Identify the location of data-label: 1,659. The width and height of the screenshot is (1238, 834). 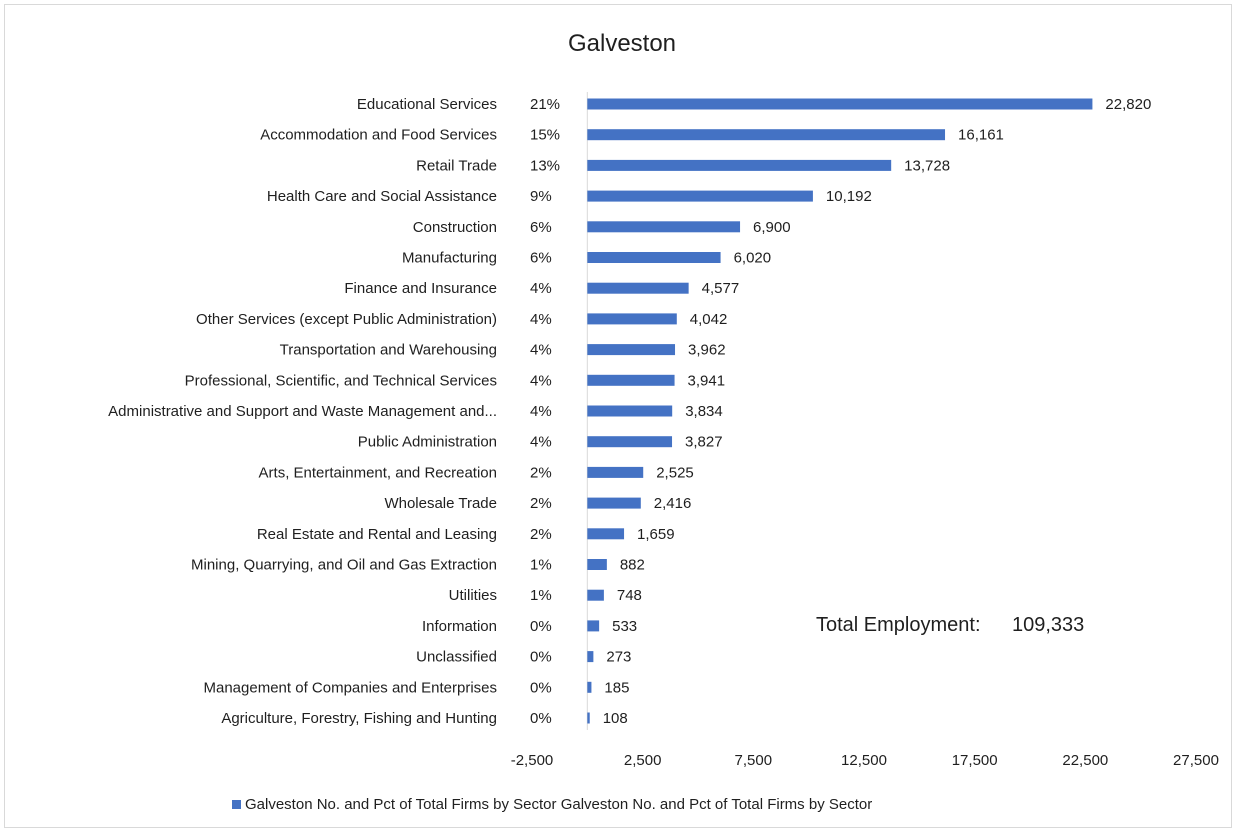
(656, 534).